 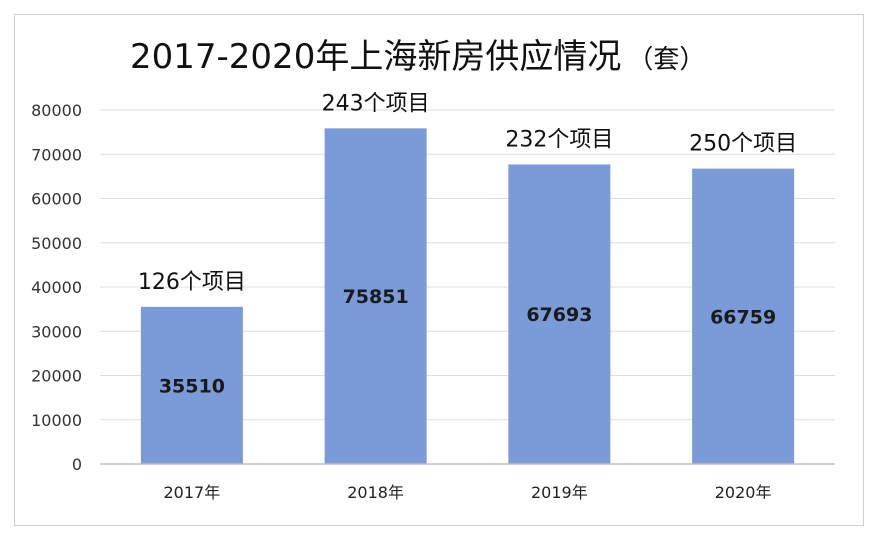 I want to click on bar-2017年, so click(x=191, y=385).